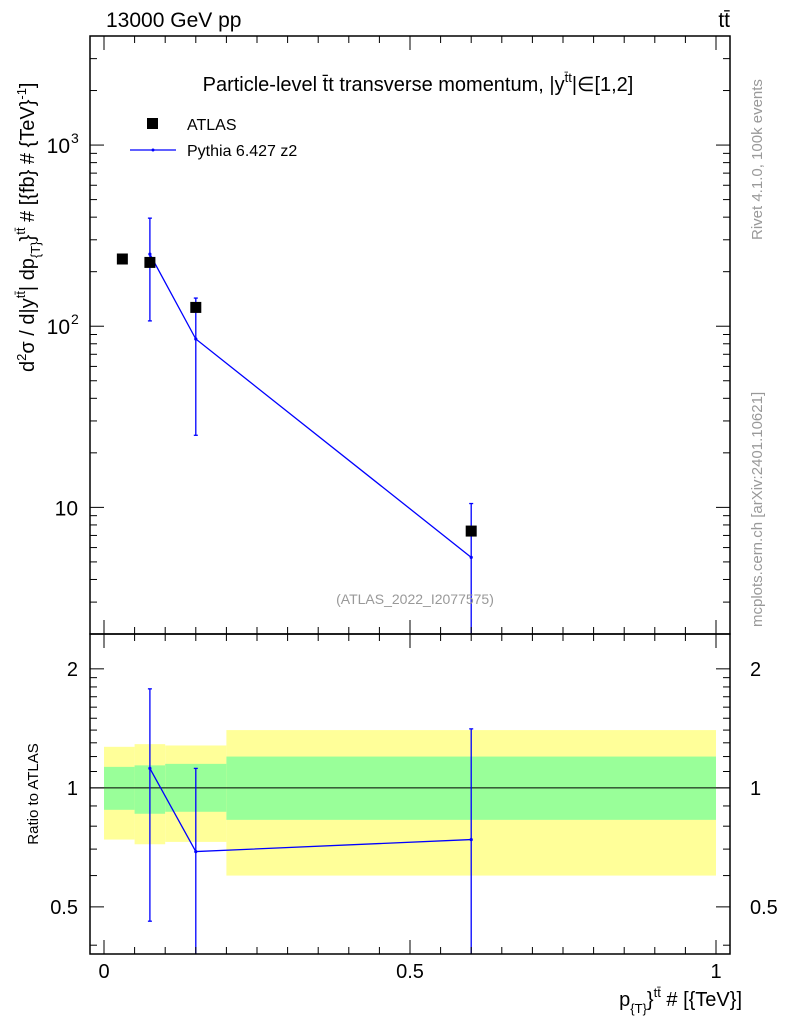  I want to click on x-tick-label: 0, so click(103, 972).